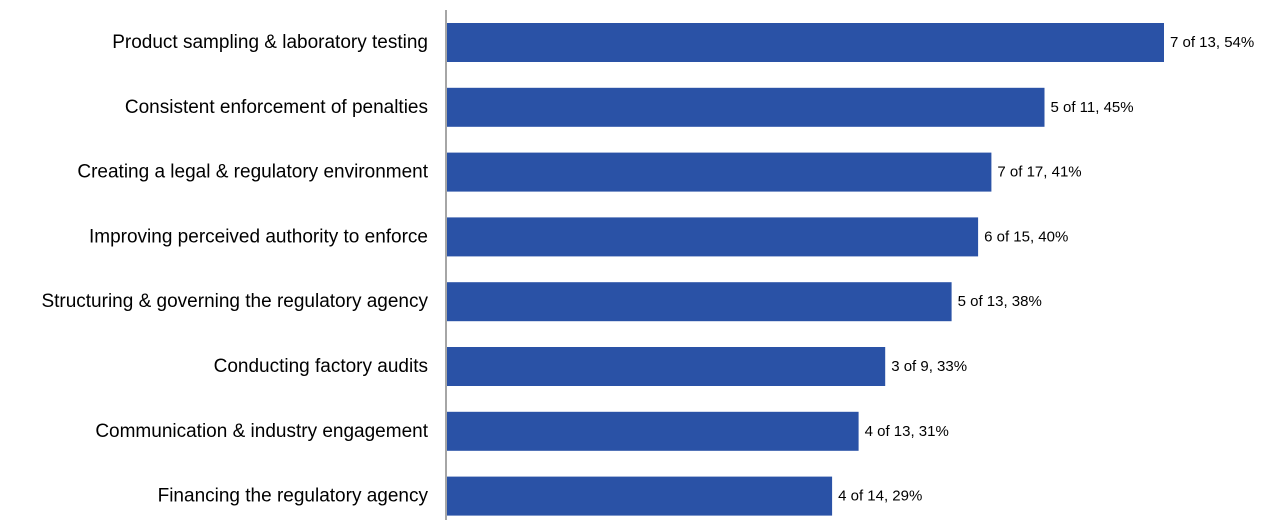  What do you see at coordinates (929, 366) in the screenshot?
I see `data-label: 3 of 9, 33%` at bounding box center [929, 366].